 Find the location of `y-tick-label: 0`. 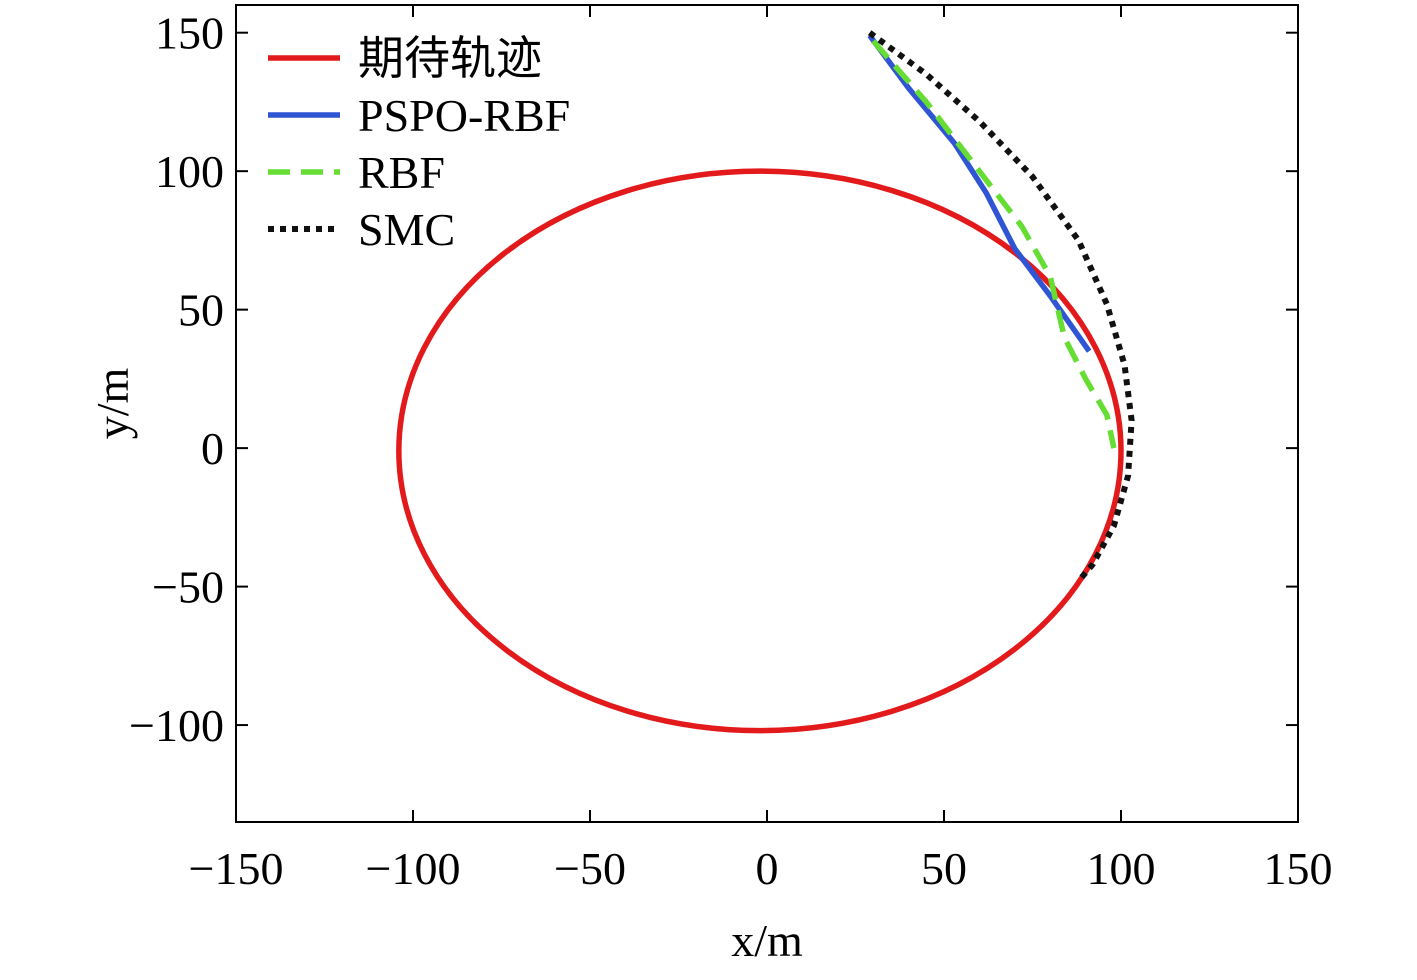

y-tick-label: 0 is located at coordinates (212, 448).